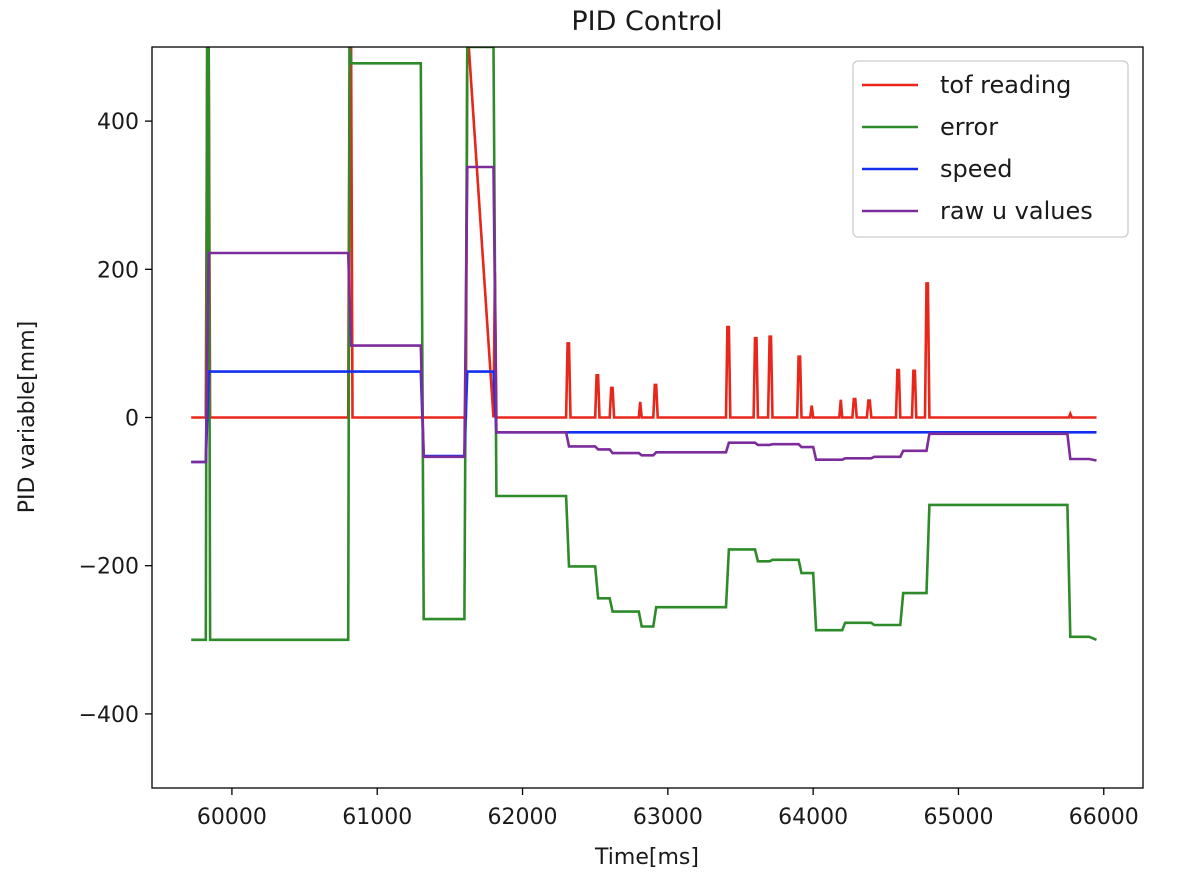 The height and width of the screenshot is (882, 1203). I want to click on legend-label-error: error, so click(969, 127).